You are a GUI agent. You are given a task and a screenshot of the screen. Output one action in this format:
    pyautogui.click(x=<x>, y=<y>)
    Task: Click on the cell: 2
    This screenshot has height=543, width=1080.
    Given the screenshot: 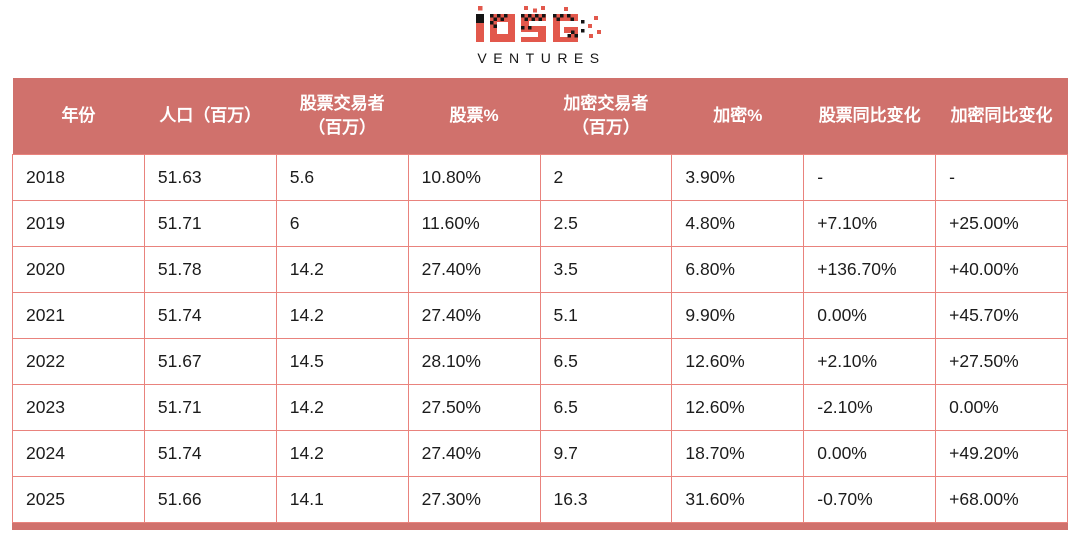 What is the action you would take?
    pyautogui.click(x=606, y=177)
    